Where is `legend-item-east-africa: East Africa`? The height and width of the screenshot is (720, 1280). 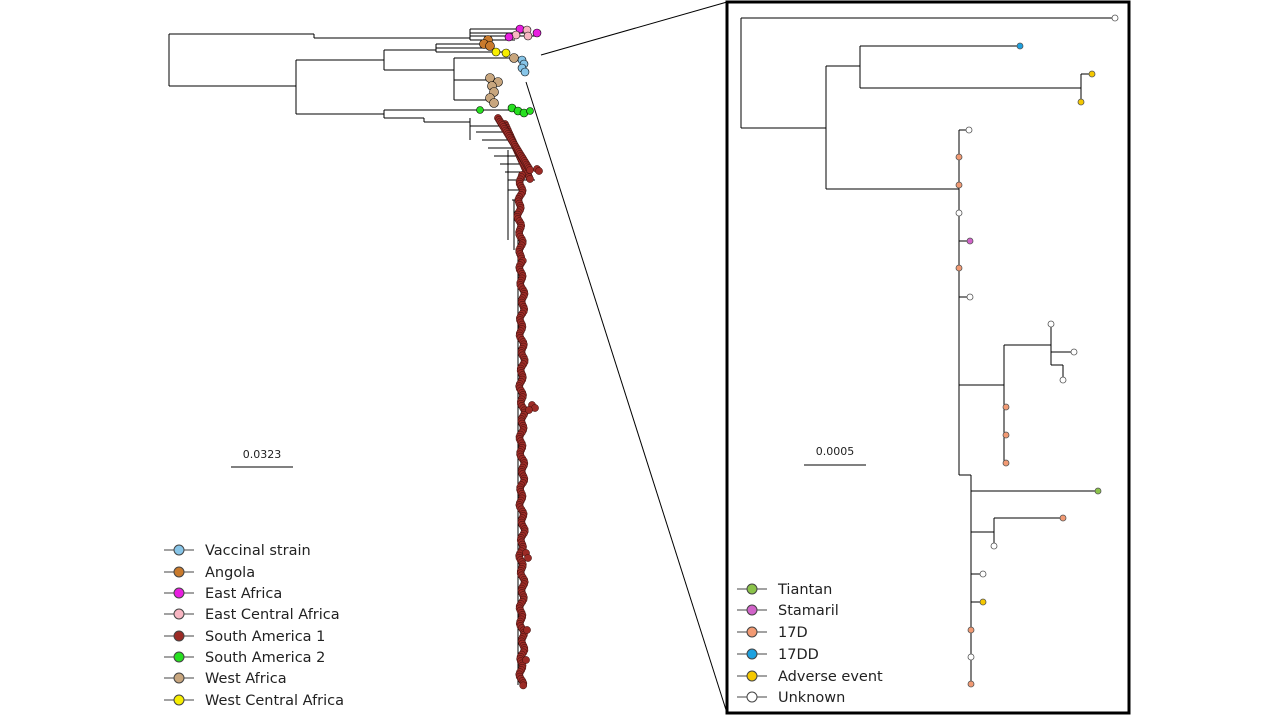 legend-item-east-africa: East Africa is located at coordinates (223, 594).